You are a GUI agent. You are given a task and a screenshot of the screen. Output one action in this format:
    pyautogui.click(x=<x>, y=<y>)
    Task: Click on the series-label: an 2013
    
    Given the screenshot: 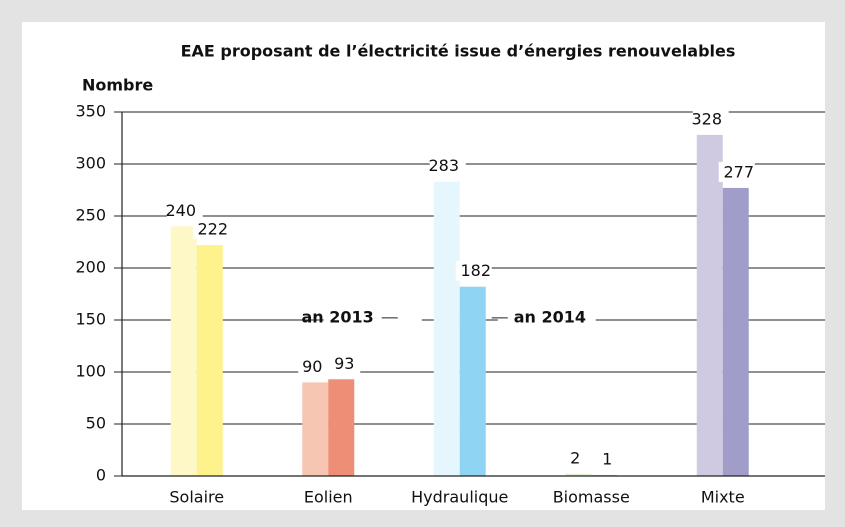 What is the action you would take?
    pyautogui.click(x=337, y=316)
    